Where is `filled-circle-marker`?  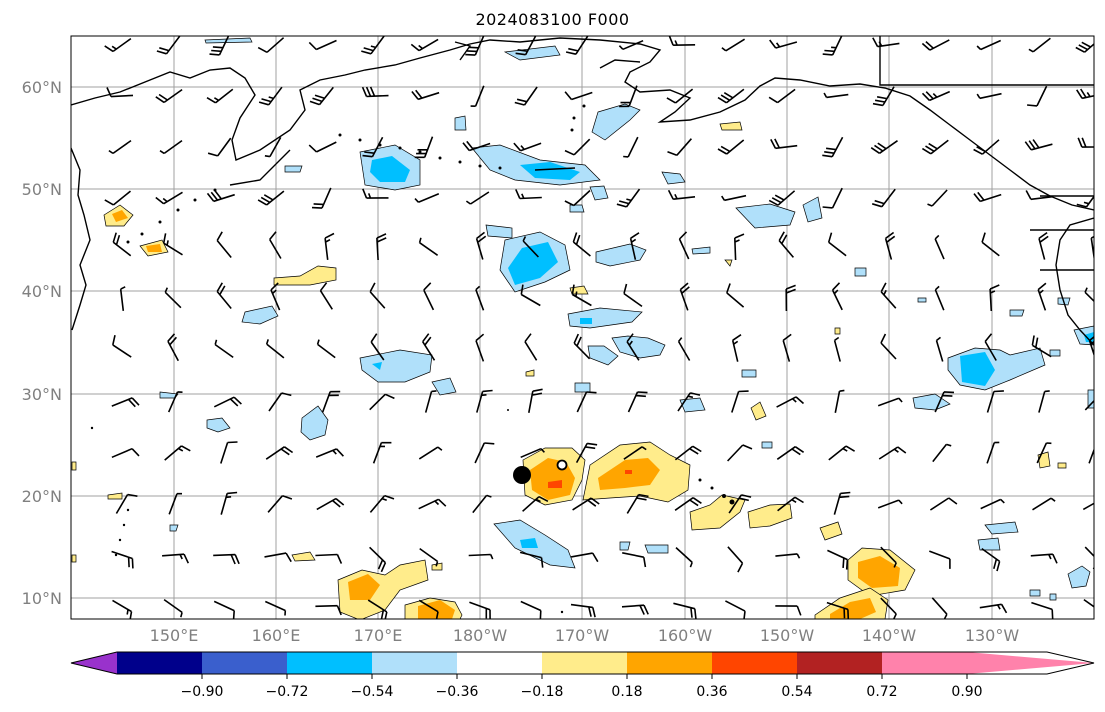
filled-circle-marker is located at coordinates (522, 475).